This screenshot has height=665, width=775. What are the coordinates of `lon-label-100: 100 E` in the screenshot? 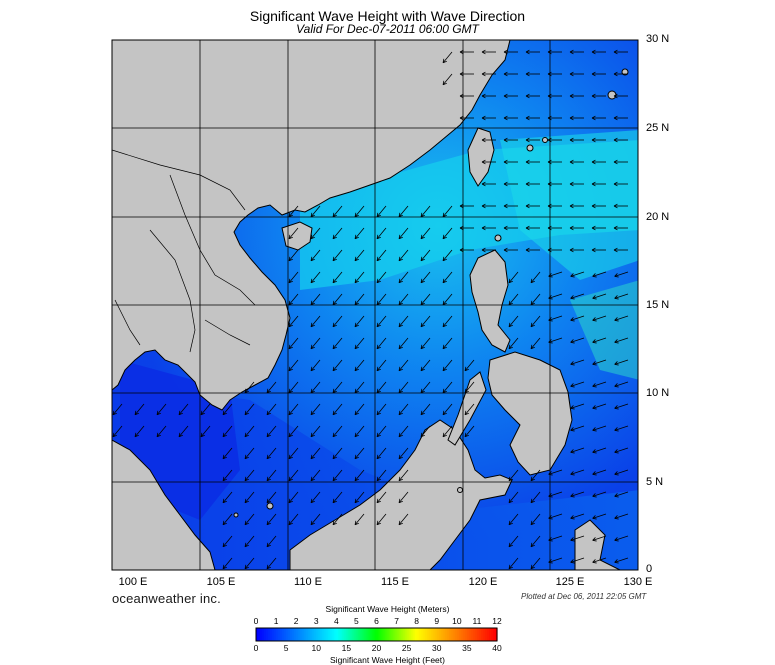 It's located at (133, 582).